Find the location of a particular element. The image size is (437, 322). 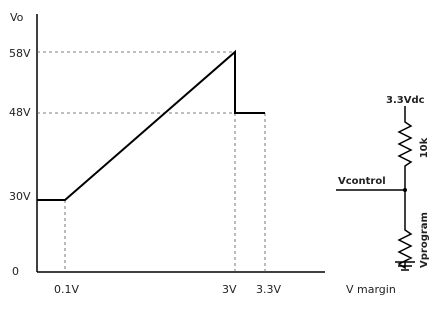

x-tick-label: 0.1V is located at coordinates (66, 289).